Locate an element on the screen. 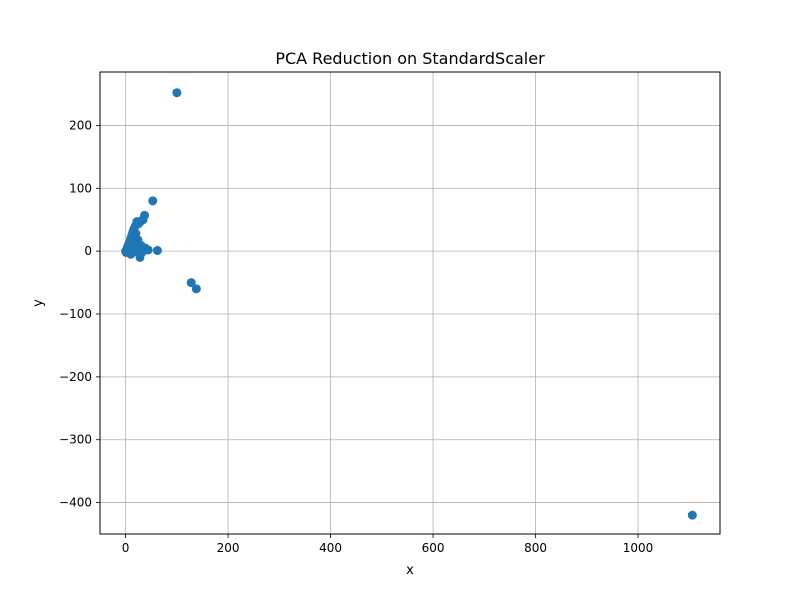 This screenshot has height=604, width=800. x-tick-label: 600 is located at coordinates (433, 548).